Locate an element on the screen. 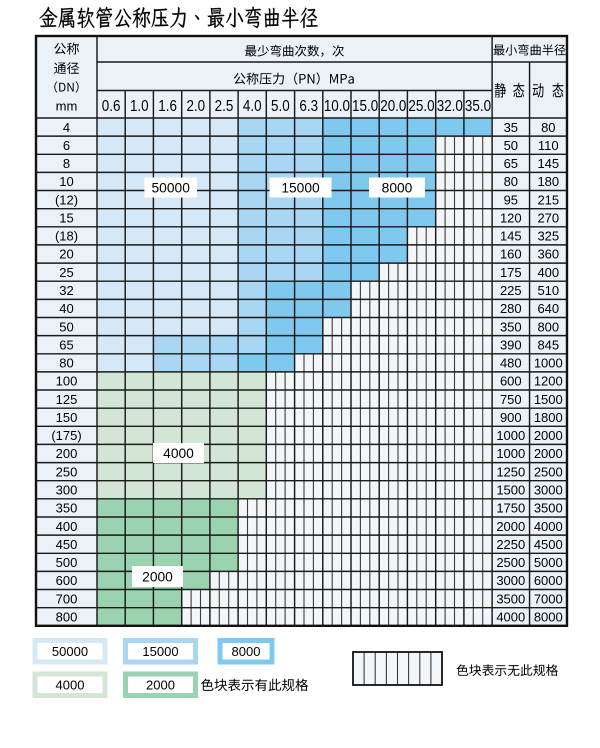  svg-text: 32.0 is located at coordinates (450, 106).